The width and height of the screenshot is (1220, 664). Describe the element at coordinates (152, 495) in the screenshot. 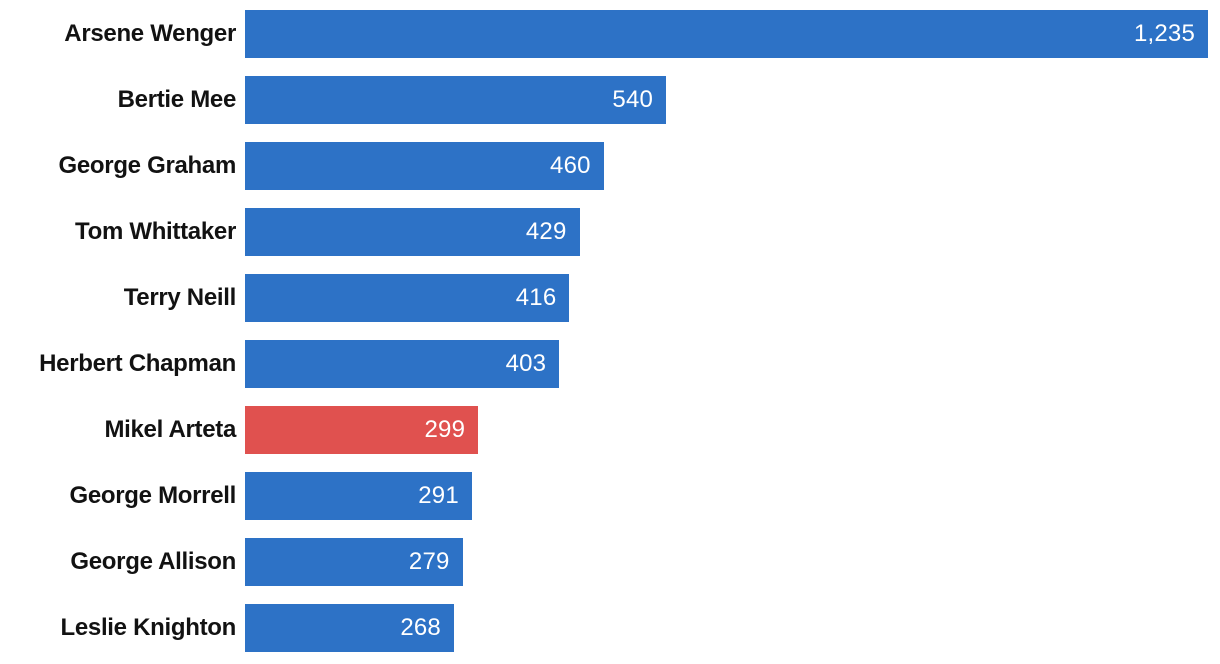

I see `category-label: George Morrell` at that location.